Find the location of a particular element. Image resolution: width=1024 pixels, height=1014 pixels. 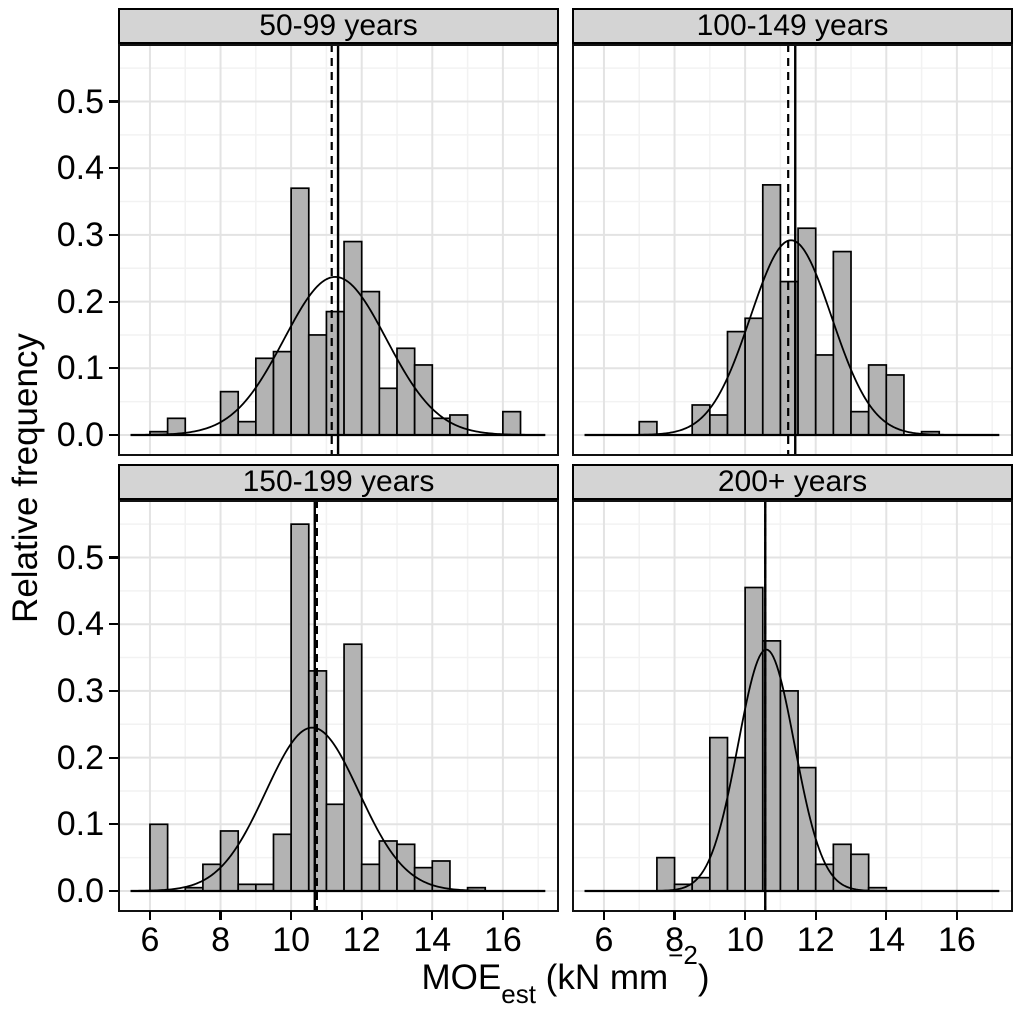

x-axis-title: MOEest (kN mm−2) is located at coordinates (565, 974).